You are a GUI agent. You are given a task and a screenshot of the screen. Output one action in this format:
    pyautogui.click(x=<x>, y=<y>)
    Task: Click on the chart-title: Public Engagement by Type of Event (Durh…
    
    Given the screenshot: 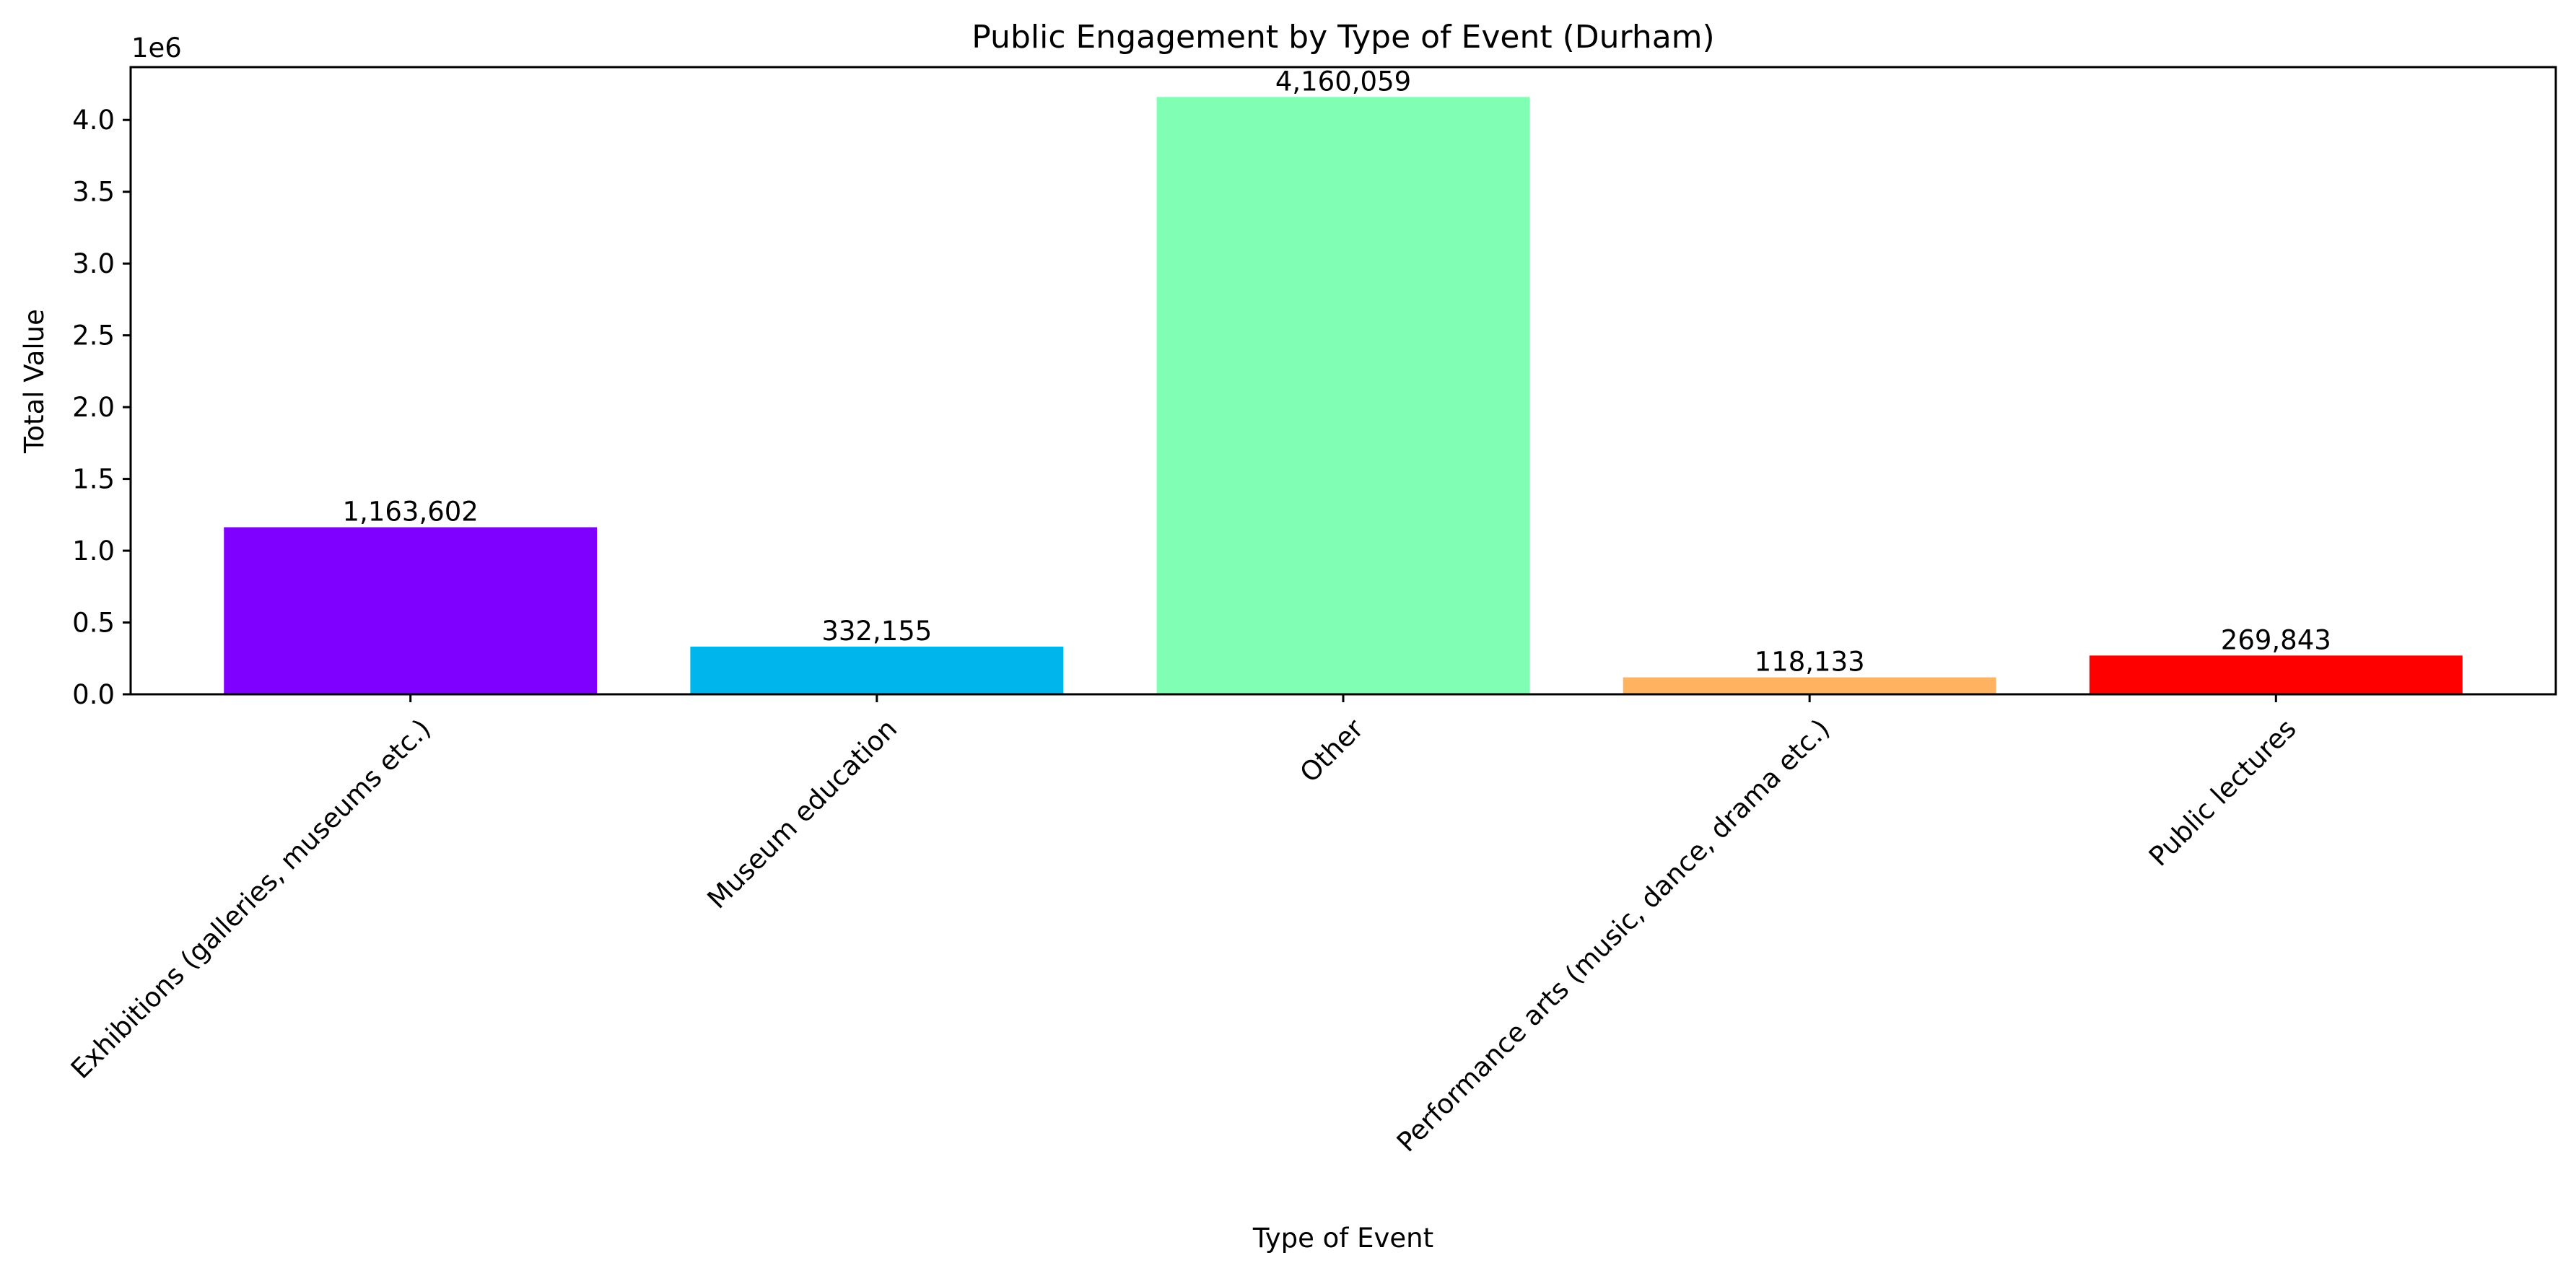 What is the action you would take?
    pyautogui.click(x=1343, y=37)
    